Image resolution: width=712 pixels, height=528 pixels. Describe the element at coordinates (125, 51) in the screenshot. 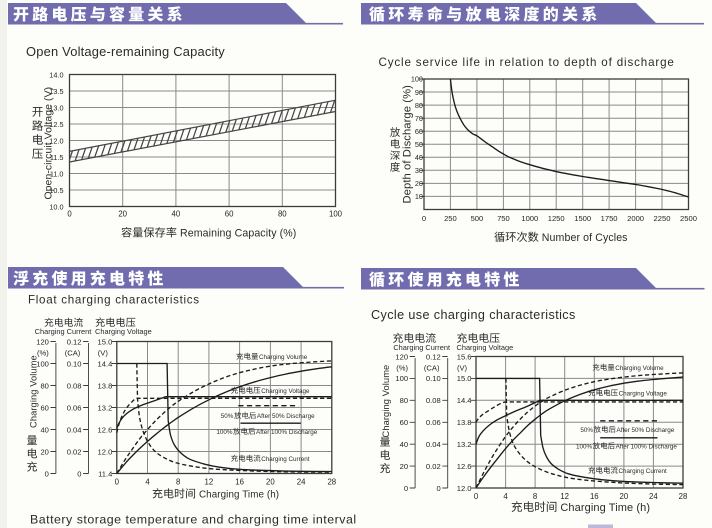

I see `svg-text:Open Voltage-remaining Capacit: Open Voltage-remaining Capacity` at that location.